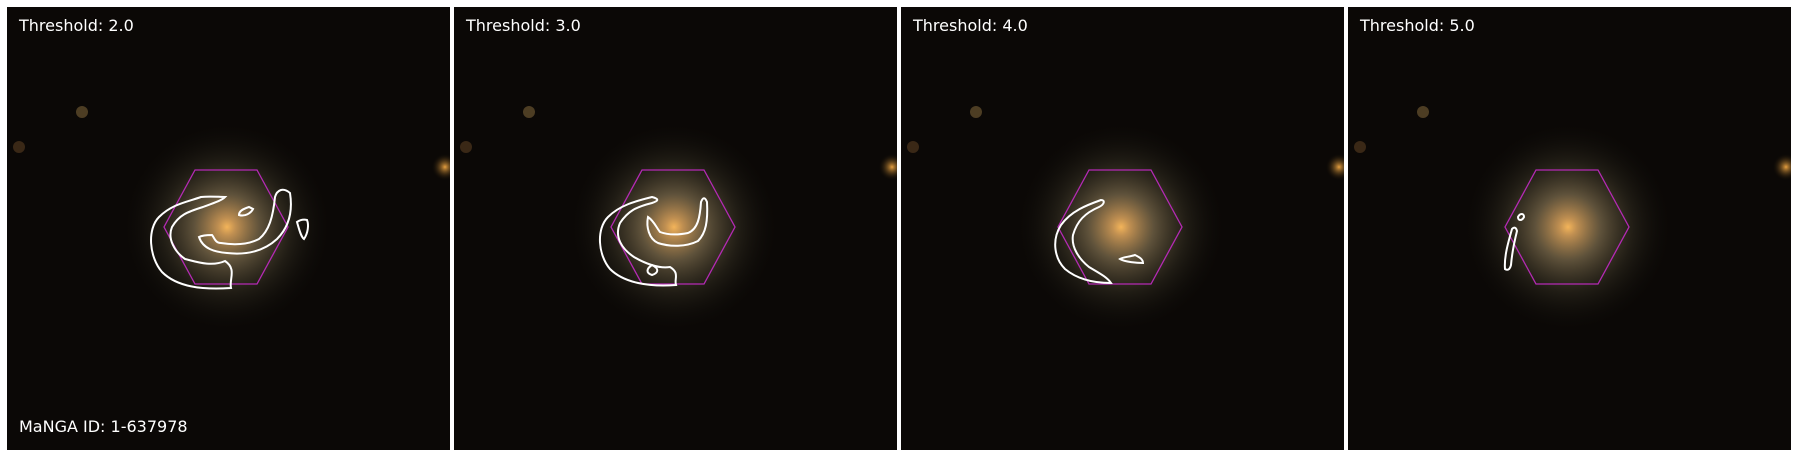 The image size is (1800, 457). I want to click on threshold-label: Threshold: 4.0, so click(970, 25).